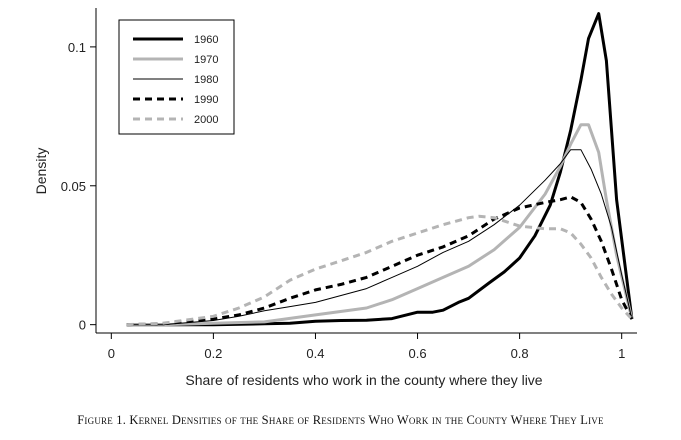  What do you see at coordinates (315, 353) in the screenshot?
I see `x-tick-label: 0.4` at bounding box center [315, 353].